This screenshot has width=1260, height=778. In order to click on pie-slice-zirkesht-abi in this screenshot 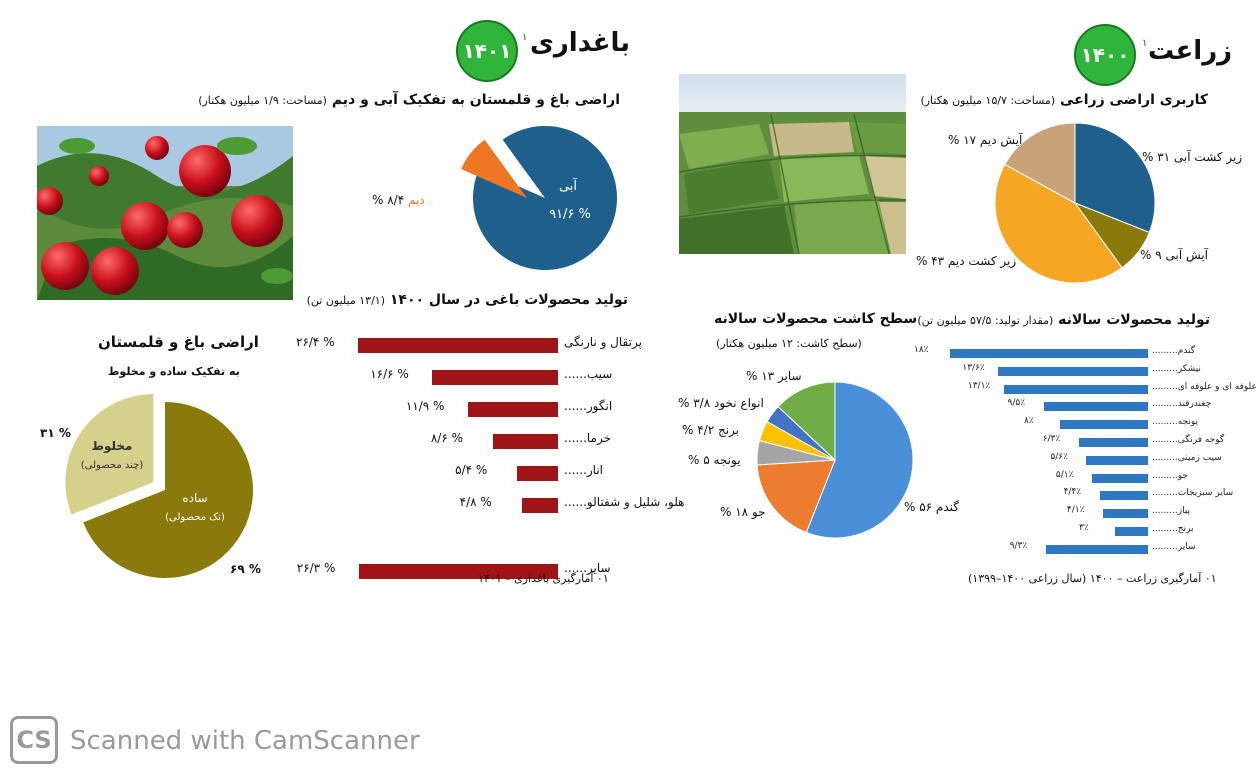, I will do `click(1115, 178)`.